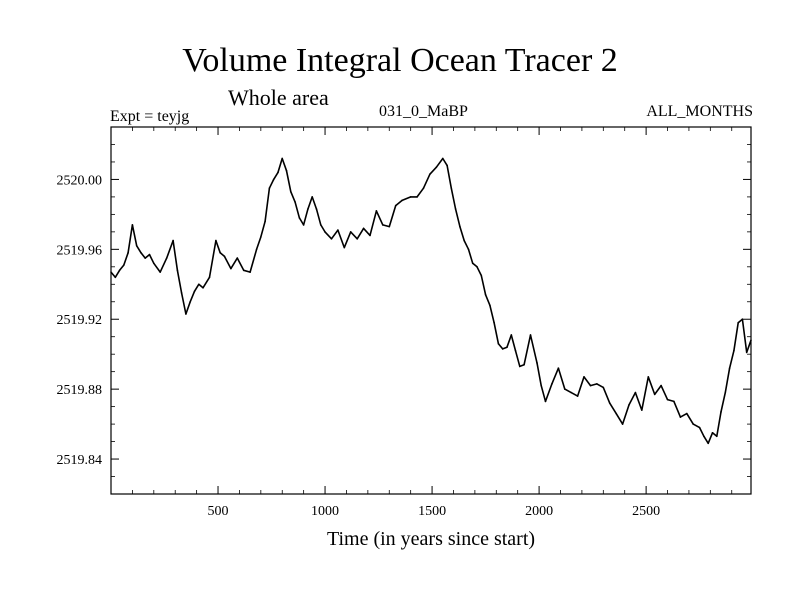 The height and width of the screenshot is (600, 800). Describe the element at coordinates (80, 320) in the screenshot. I see `y-tick-label: 2519.92` at that location.